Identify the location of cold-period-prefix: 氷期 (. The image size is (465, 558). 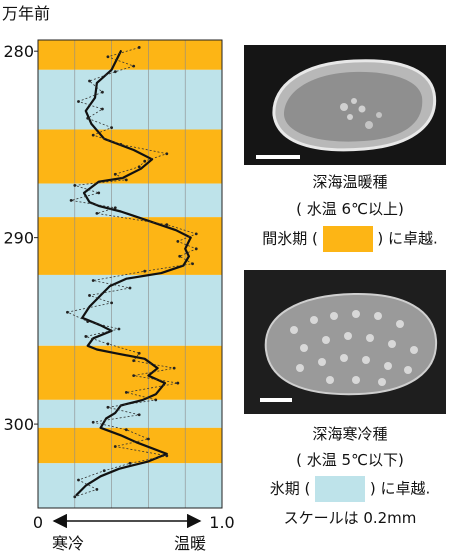
(290, 488).